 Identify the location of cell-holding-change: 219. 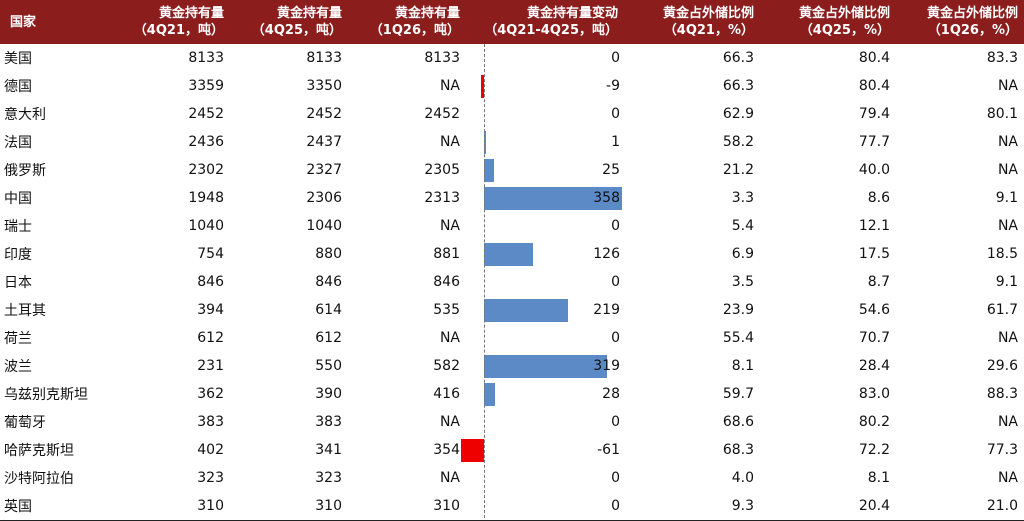
(545, 310).